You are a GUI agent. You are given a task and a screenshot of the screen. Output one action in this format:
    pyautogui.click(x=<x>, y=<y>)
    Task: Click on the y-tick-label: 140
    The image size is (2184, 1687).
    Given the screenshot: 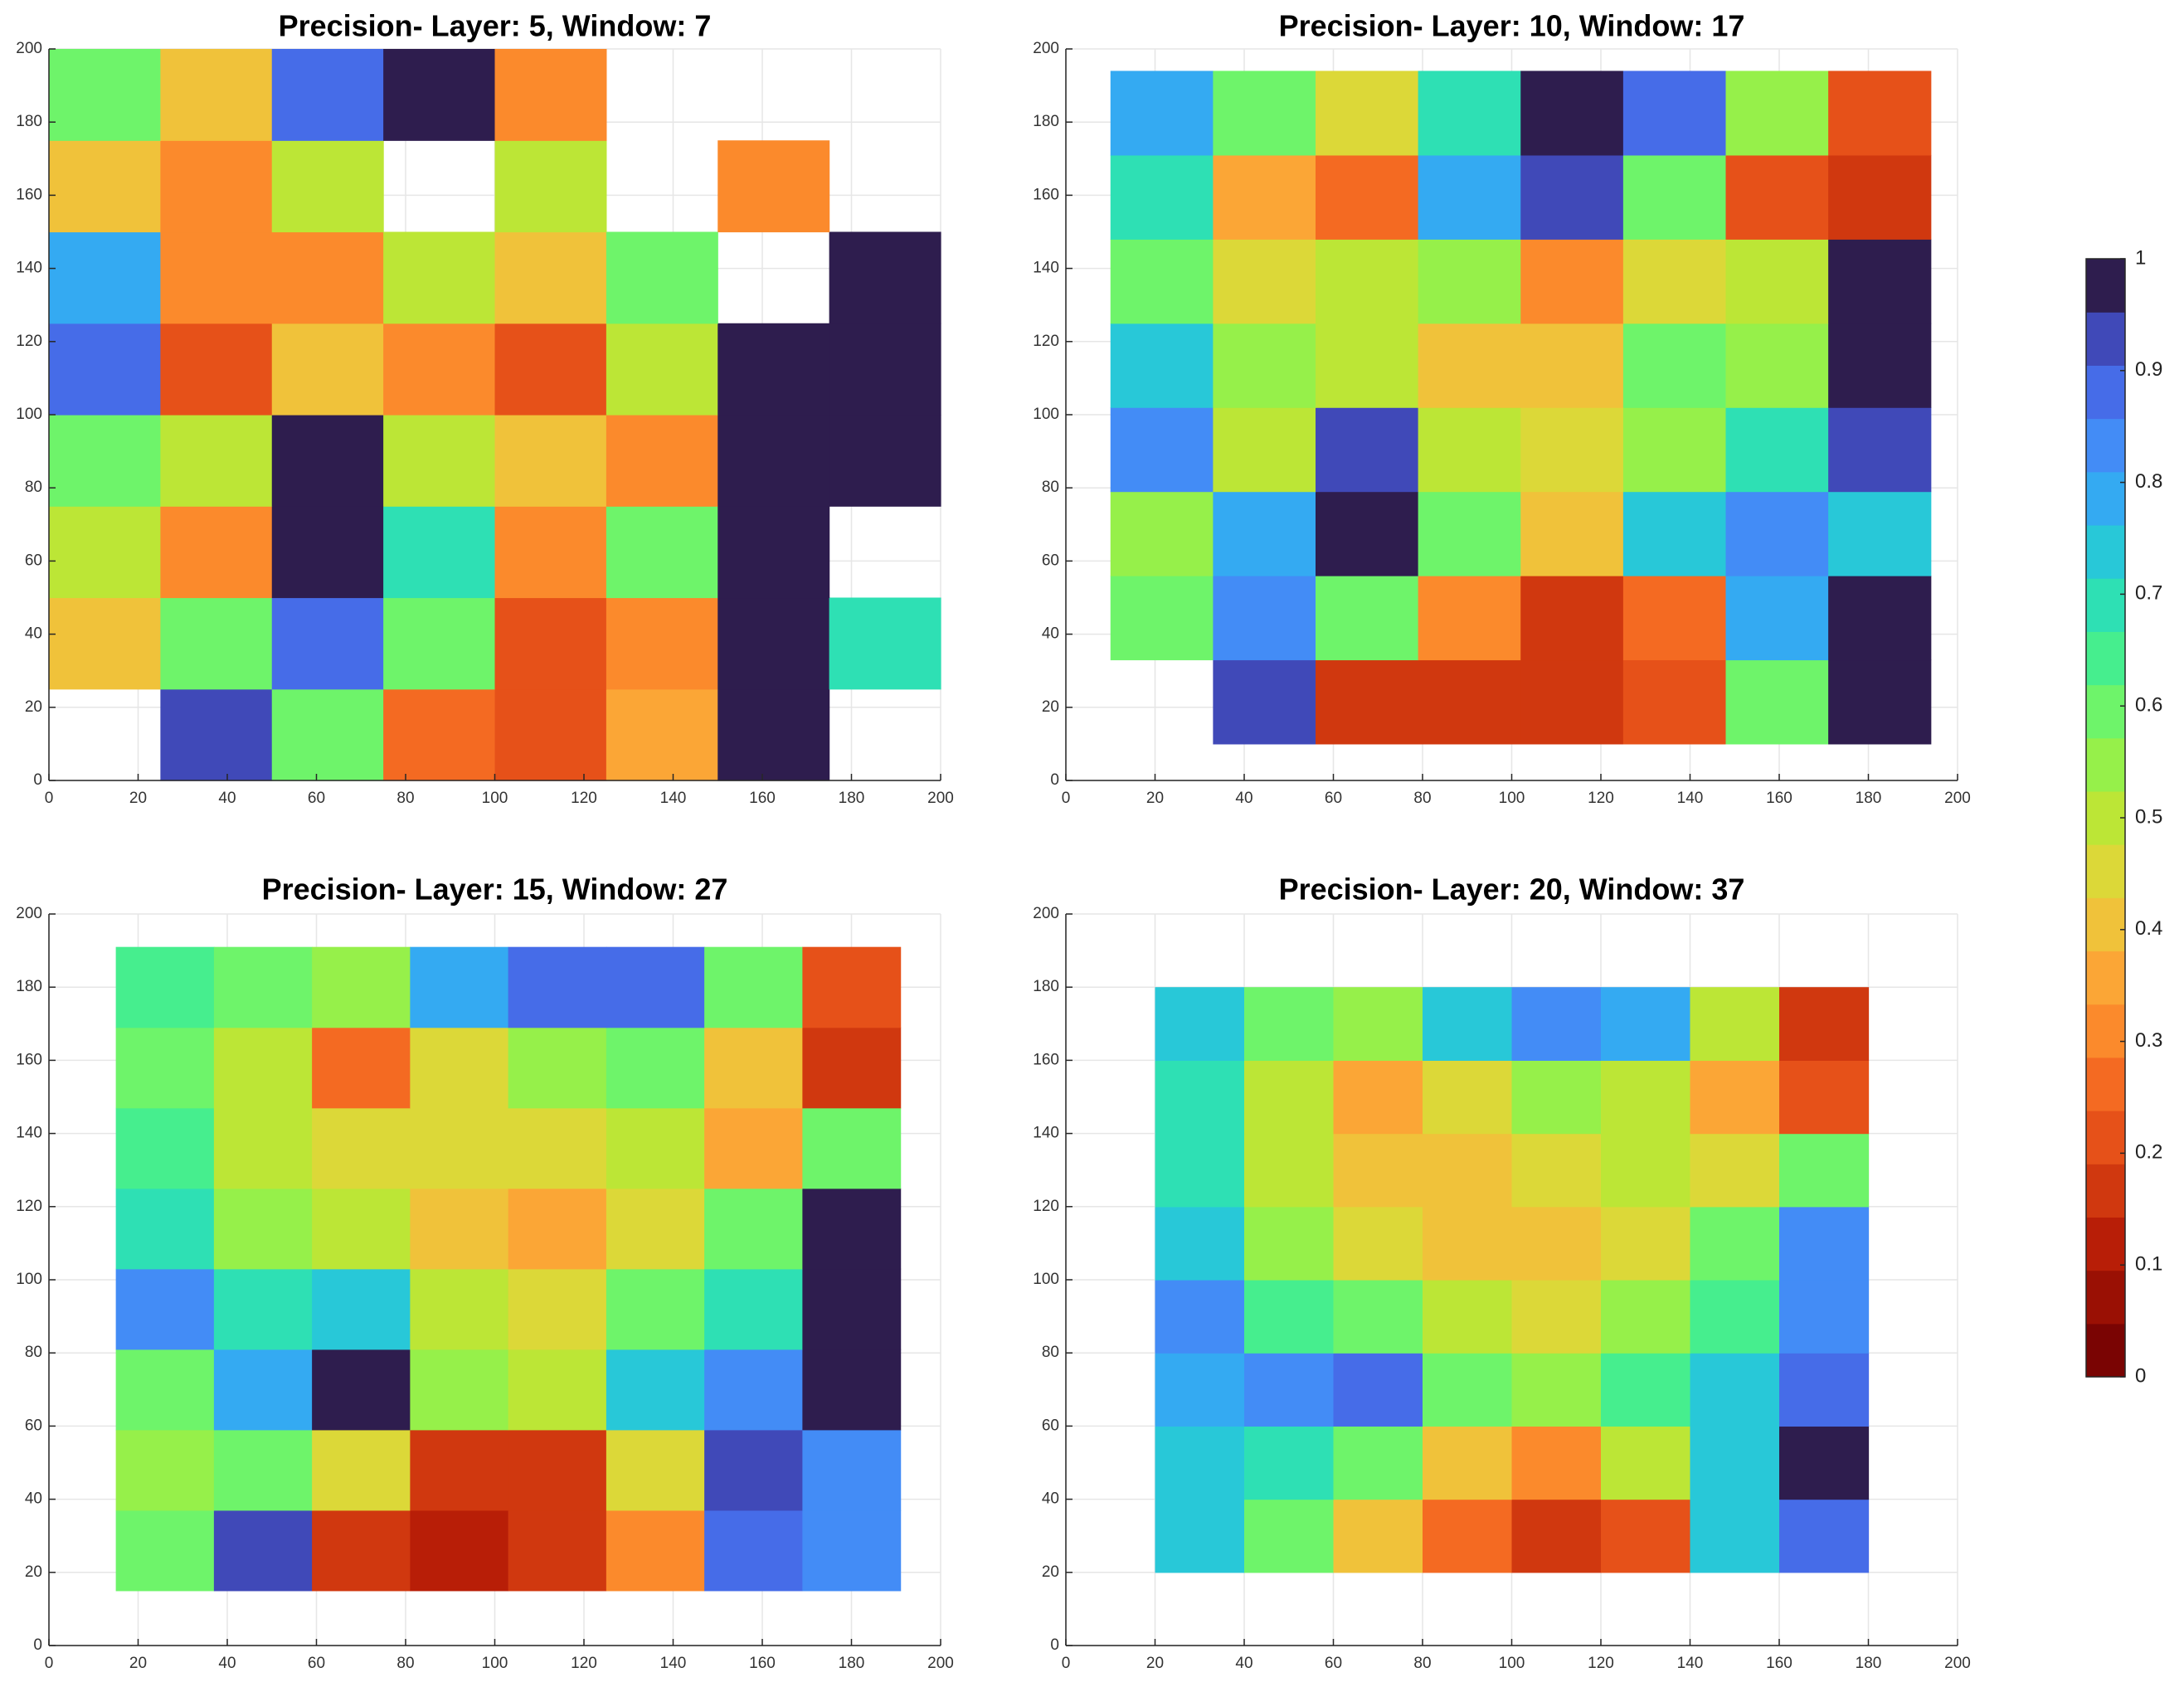 What is the action you would take?
    pyautogui.click(x=29, y=1133)
    